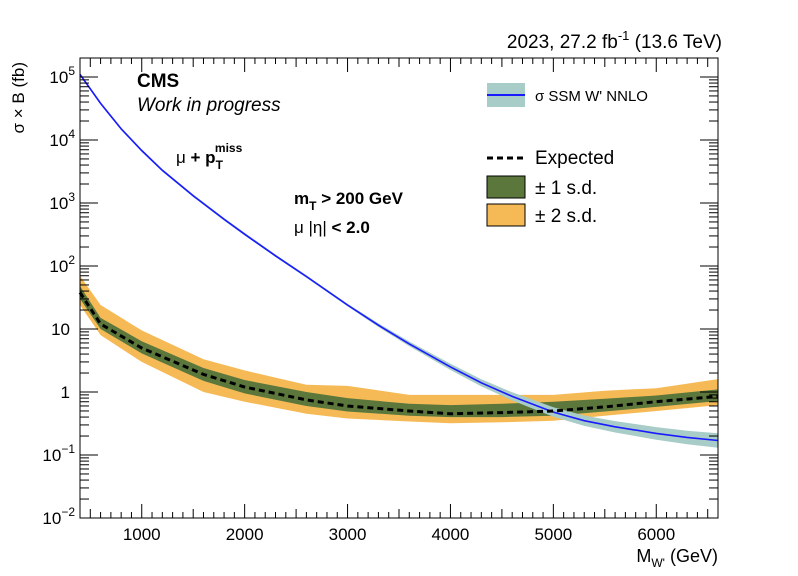  I want to click on legend-band2-label: ± 2 s.d., so click(566, 216).